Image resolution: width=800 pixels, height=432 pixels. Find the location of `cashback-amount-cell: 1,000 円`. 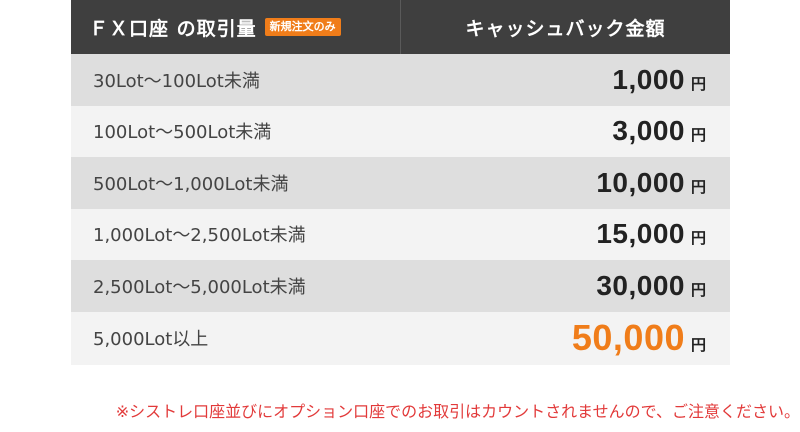

cashback-amount-cell: 1,000 円 is located at coordinates (565, 80).